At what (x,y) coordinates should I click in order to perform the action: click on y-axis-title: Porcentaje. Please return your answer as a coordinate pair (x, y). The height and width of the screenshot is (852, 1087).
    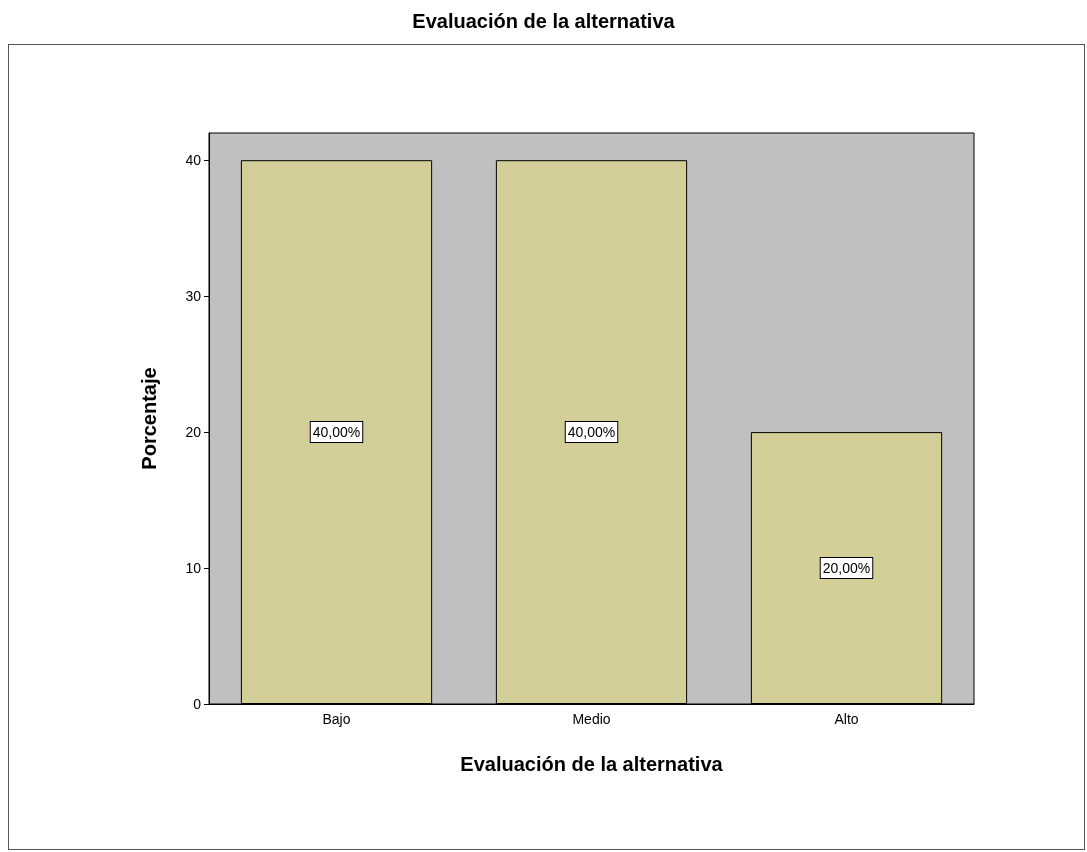
    Looking at the image, I should click on (149, 418).